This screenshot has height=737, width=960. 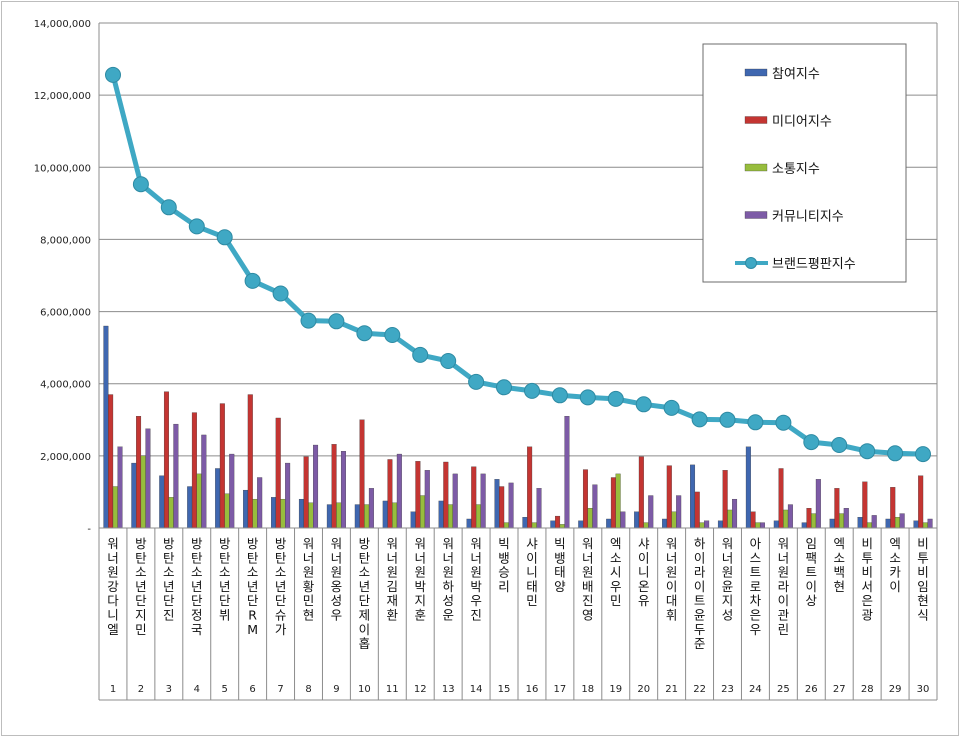 What do you see at coordinates (895, 689) in the screenshot?
I see `x-rank-label: 29` at bounding box center [895, 689].